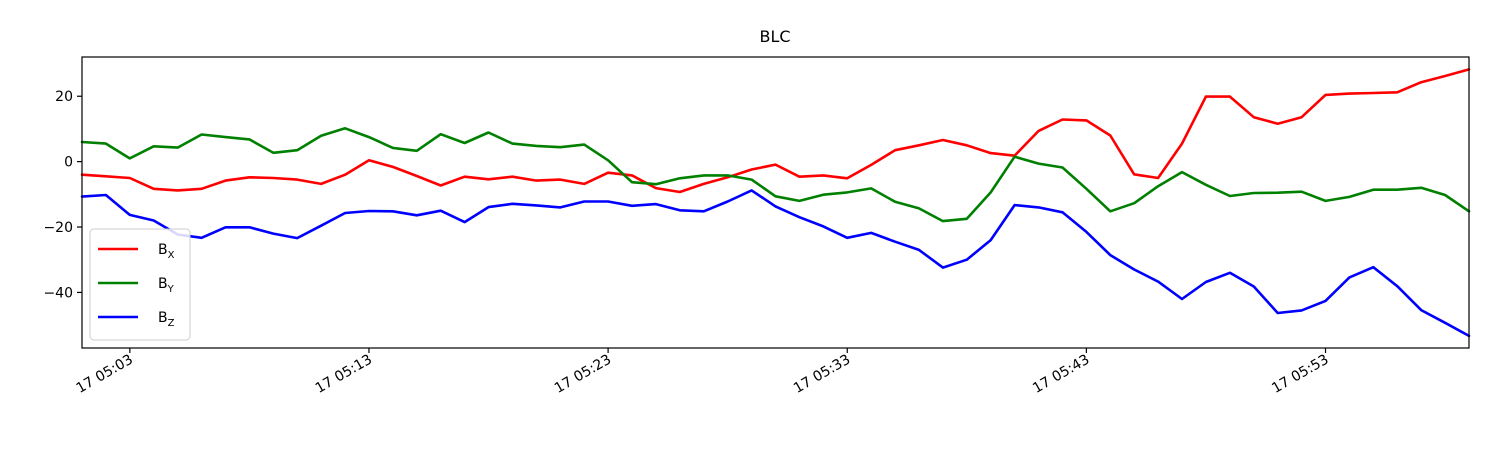 Image resolution: width=1500 pixels, height=450 pixels. I want to click on x-tick-label: 17 05:33, so click(822, 374).